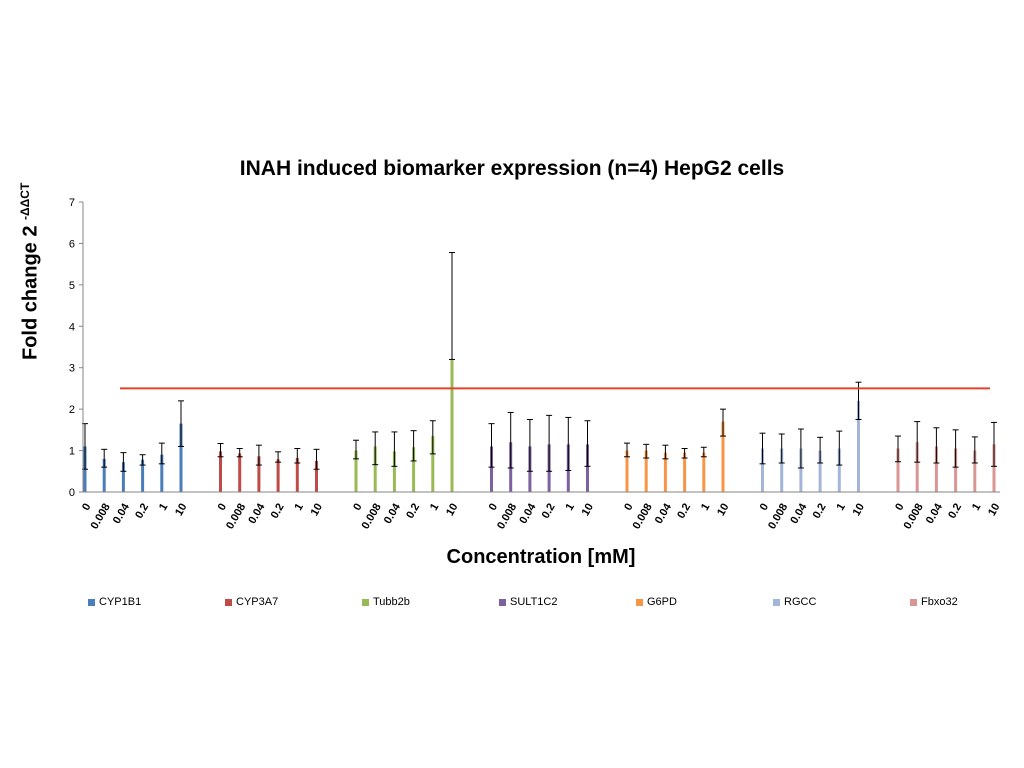  I want to click on legend-label: CYP3A7, so click(257, 602).